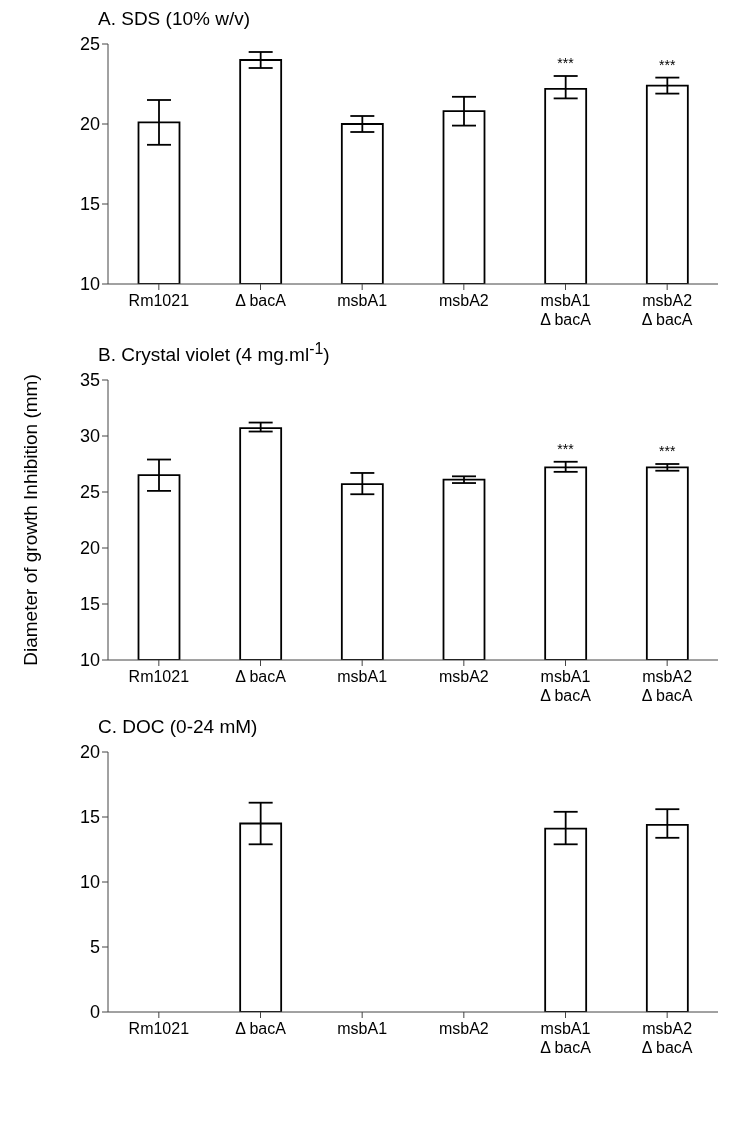 The width and height of the screenshot is (752, 1122). Describe the element at coordinates (214, 353) in the screenshot. I see `chart-title: B. Crystal violet (4 mg.ml$^{-1}$)` at that location.